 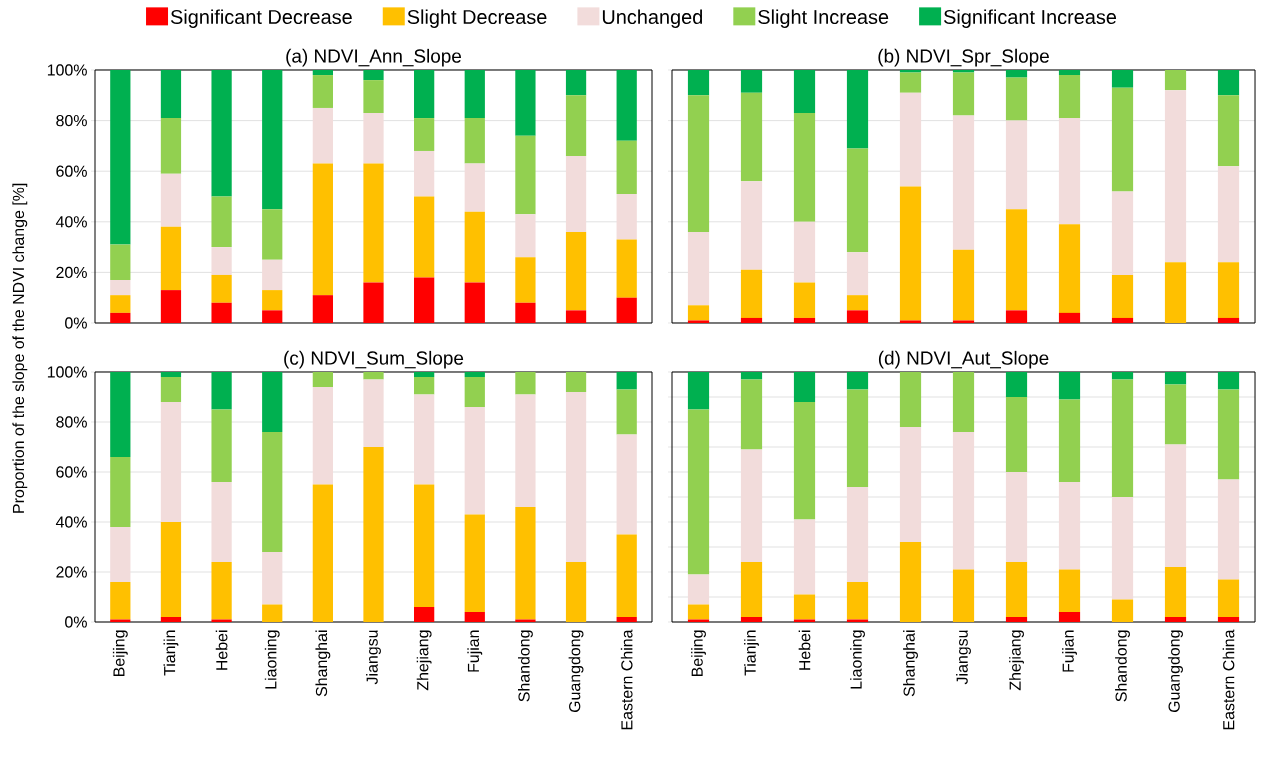 I want to click on x-tick-label: Liaoning, so click(x=272, y=659).